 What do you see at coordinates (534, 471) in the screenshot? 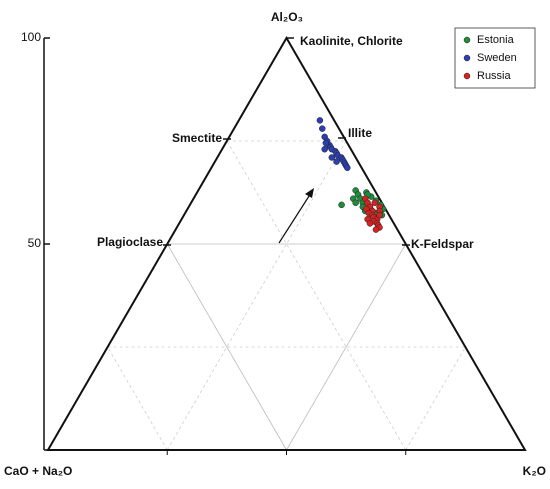
I see `right-label: K₂O` at bounding box center [534, 471].